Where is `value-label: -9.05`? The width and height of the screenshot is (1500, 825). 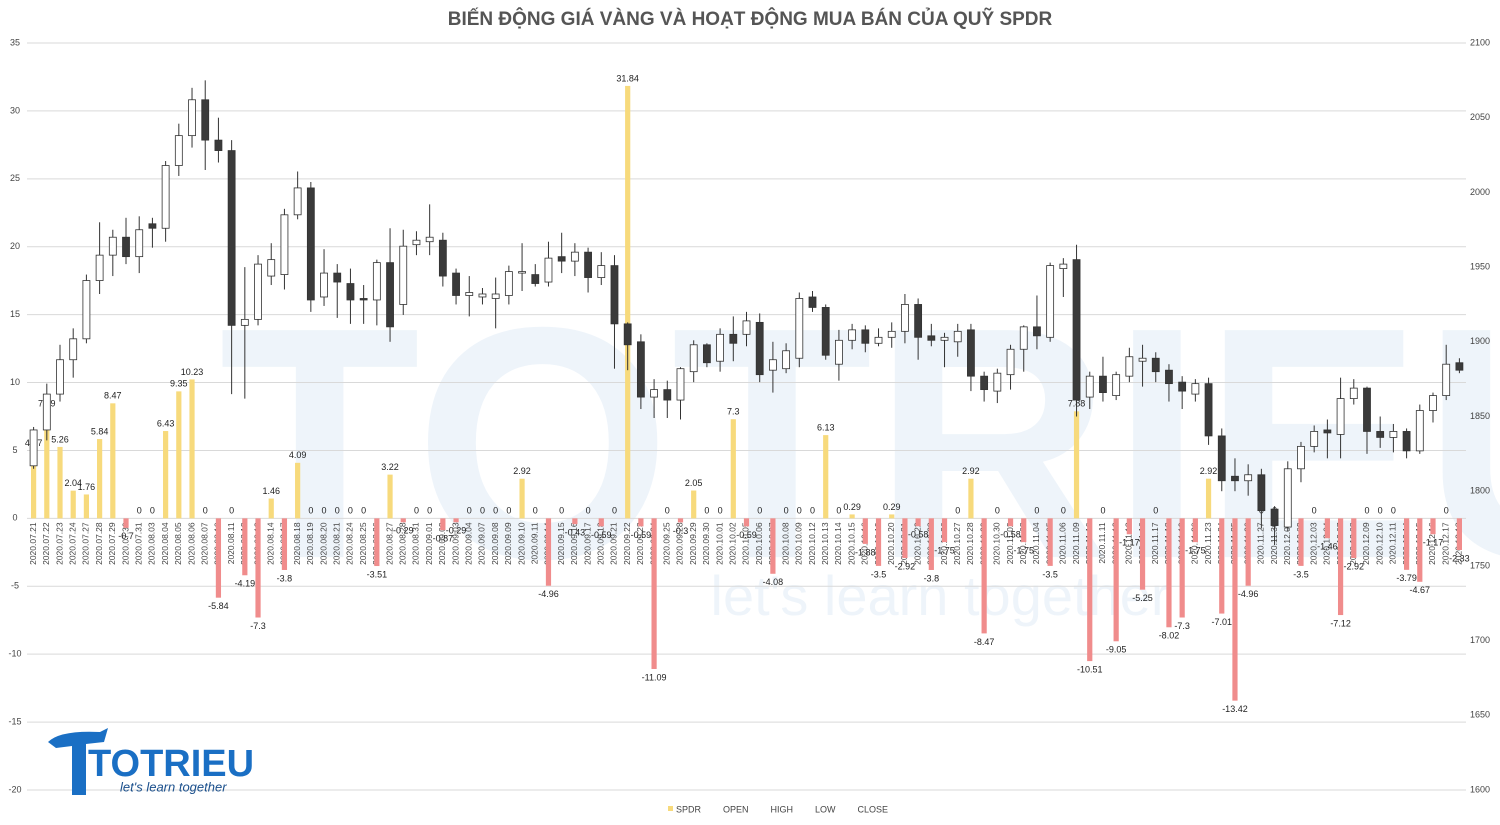 value-label: -9.05 is located at coordinates (1116, 650).